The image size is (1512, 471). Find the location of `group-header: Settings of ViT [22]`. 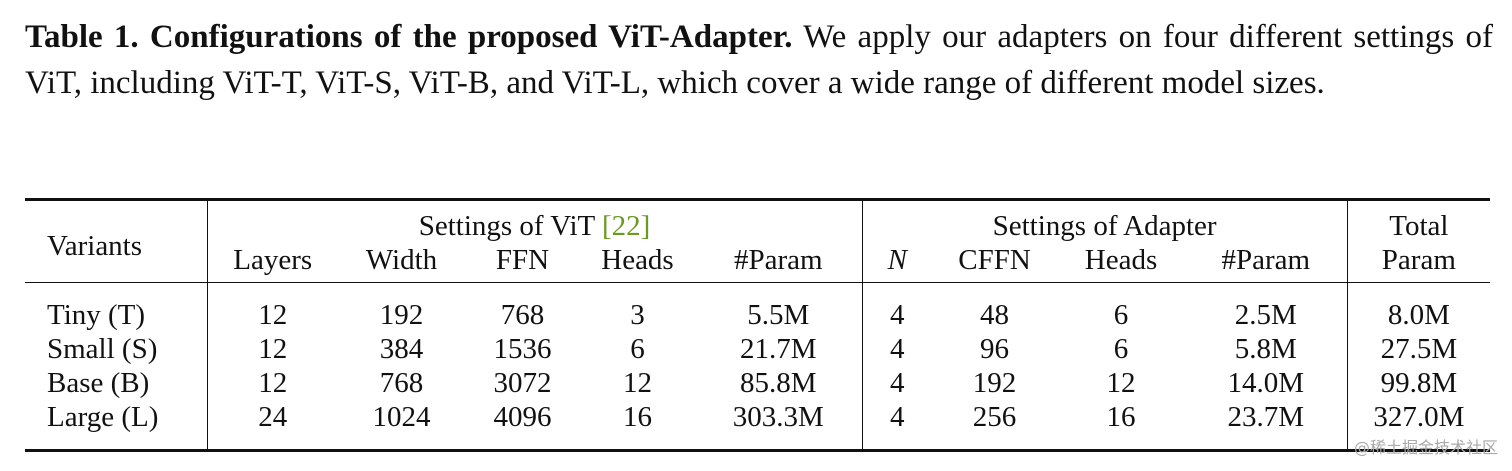

group-header: Settings of ViT [22] is located at coordinates (534, 221).